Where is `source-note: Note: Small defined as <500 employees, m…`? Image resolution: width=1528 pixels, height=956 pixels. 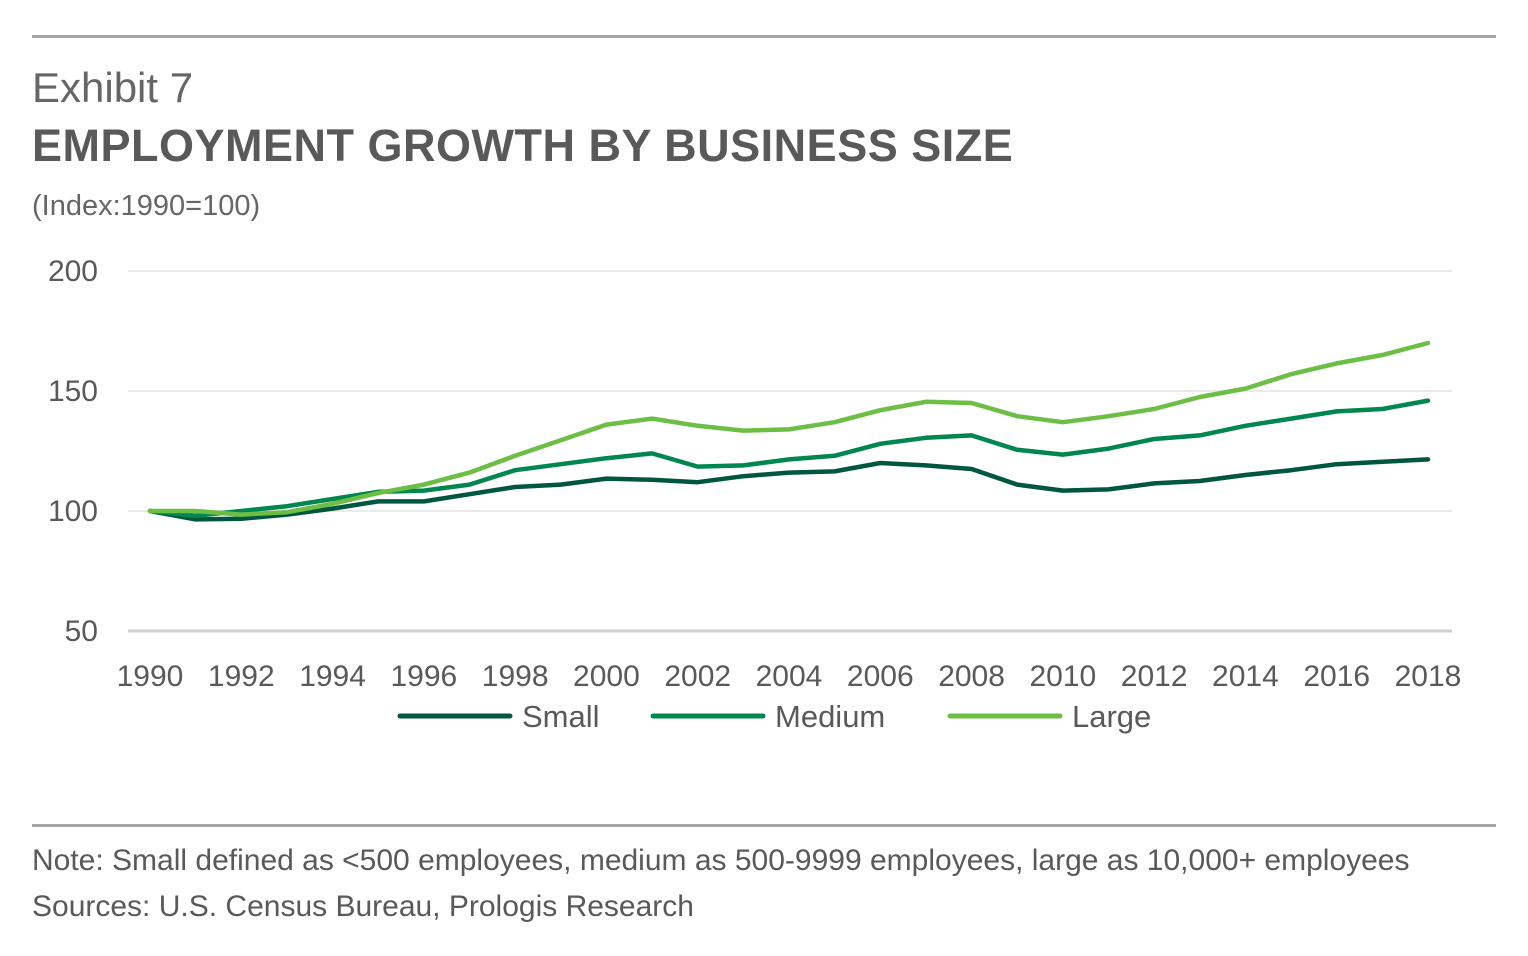 source-note: Note: Small defined as <500 employees, m… is located at coordinates (721, 883).